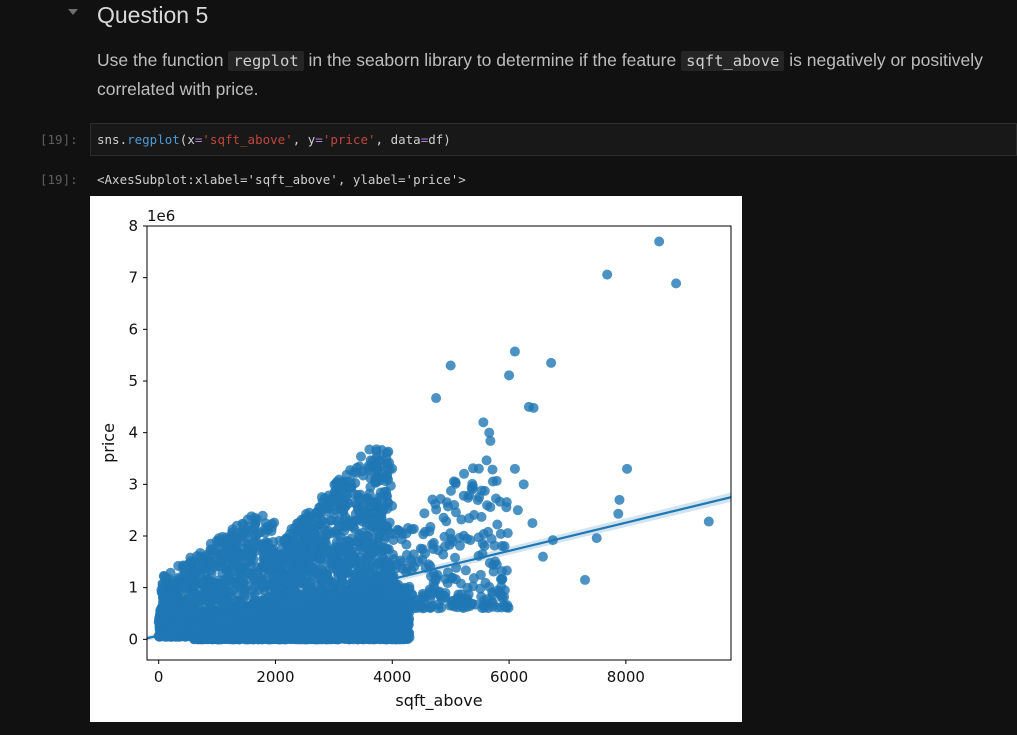 The image size is (1017, 735). What do you see at coordinates (383, 139) in the screenshot?
I see `code-token: ,` at bounding box center [383, 139].